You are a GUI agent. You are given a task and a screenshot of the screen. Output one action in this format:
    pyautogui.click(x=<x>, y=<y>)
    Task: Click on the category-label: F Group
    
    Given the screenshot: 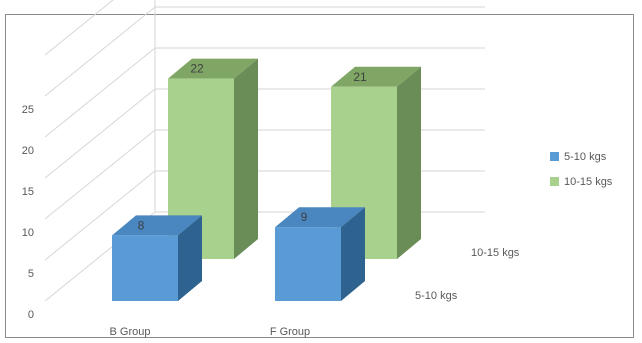 What is the action you would take?
    pyautogui.click(x=290, y=332)
    